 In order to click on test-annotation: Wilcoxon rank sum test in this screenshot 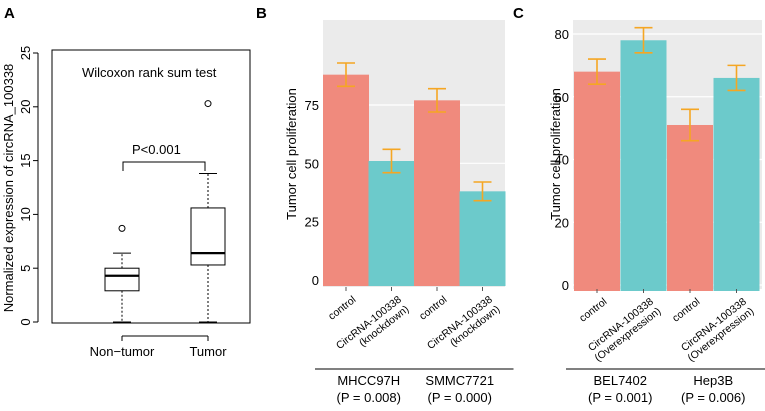, I will do `click(149, 72)`.